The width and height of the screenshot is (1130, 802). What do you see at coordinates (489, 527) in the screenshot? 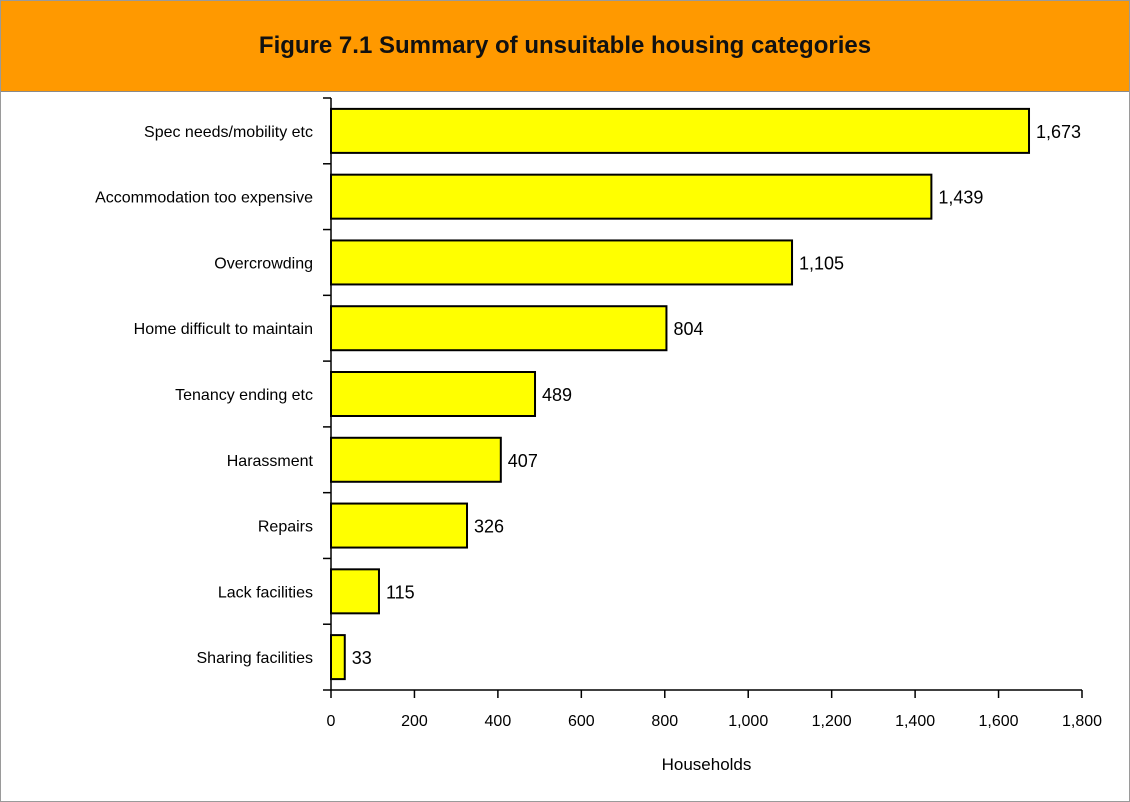
I see `value-label-6: 326` at bounding box center [489, 527].